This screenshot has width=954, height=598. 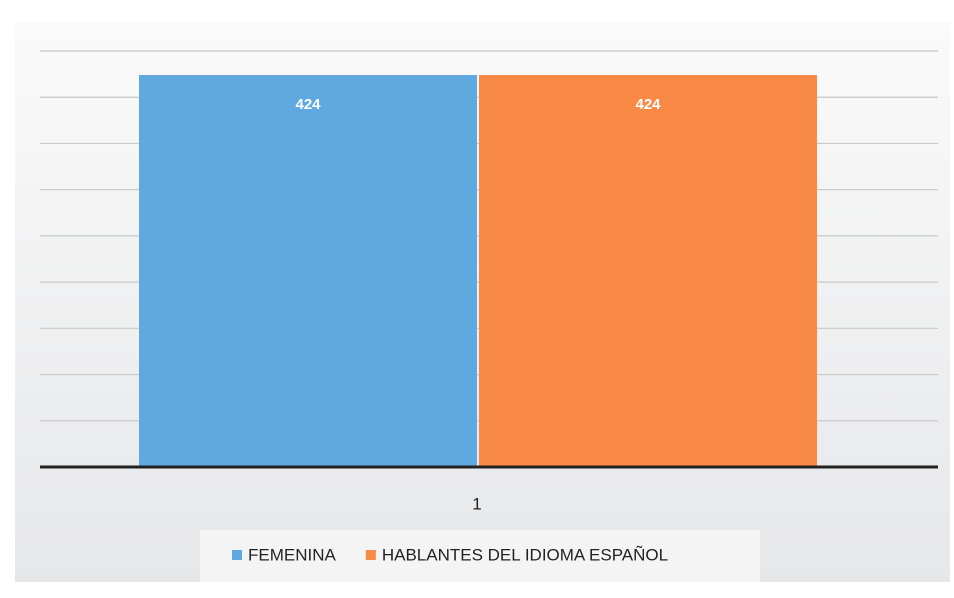 I want to click on x-tick-label: 1, so click(x=476, y=503).